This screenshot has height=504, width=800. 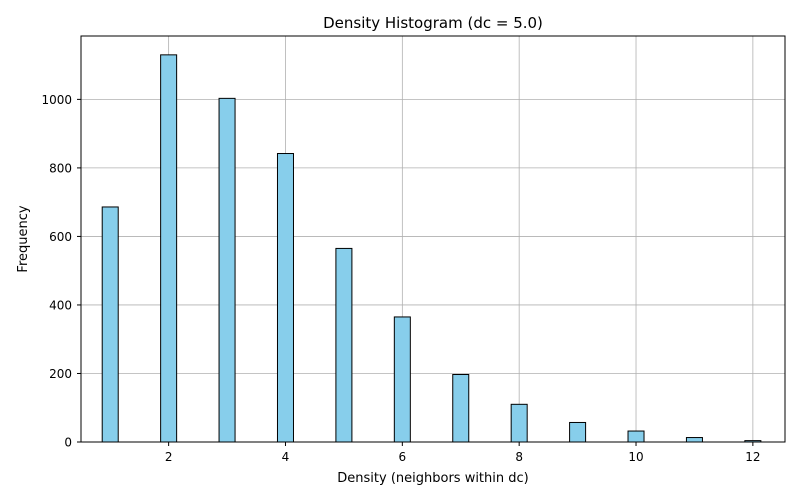 I want to click on x-tick-label: 4, so click(x=286, y=457).